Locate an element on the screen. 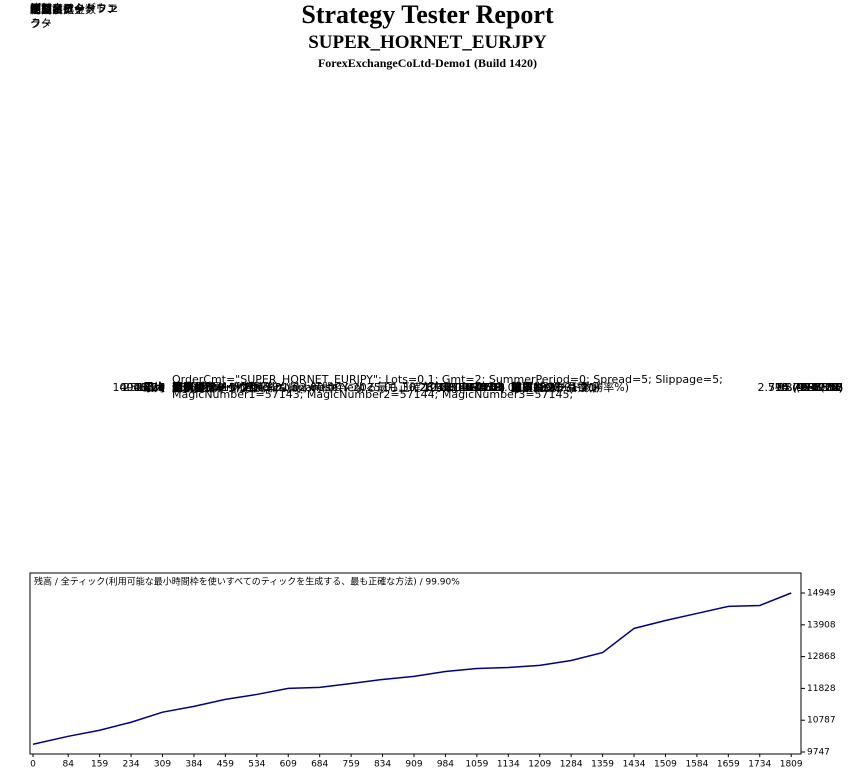 The width and height of the screenshot is (855, 776). x-tick-label: 834 is located at coordinates (382, 765).